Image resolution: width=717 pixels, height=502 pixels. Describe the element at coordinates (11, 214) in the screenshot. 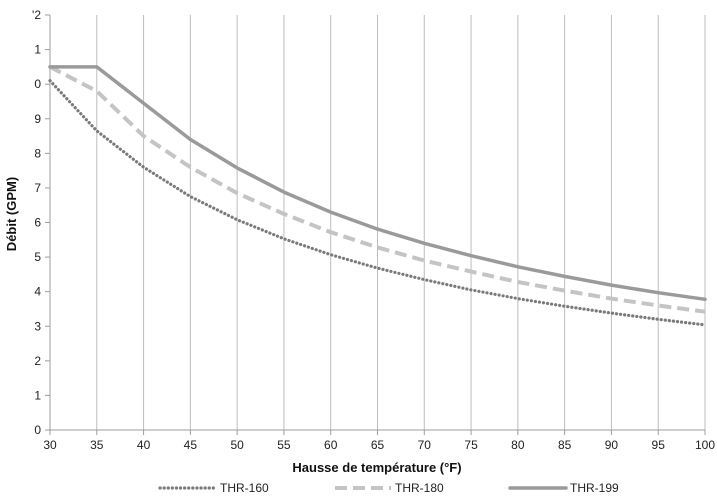

I see `y-axis-title: Débit (GPM)` at that location.